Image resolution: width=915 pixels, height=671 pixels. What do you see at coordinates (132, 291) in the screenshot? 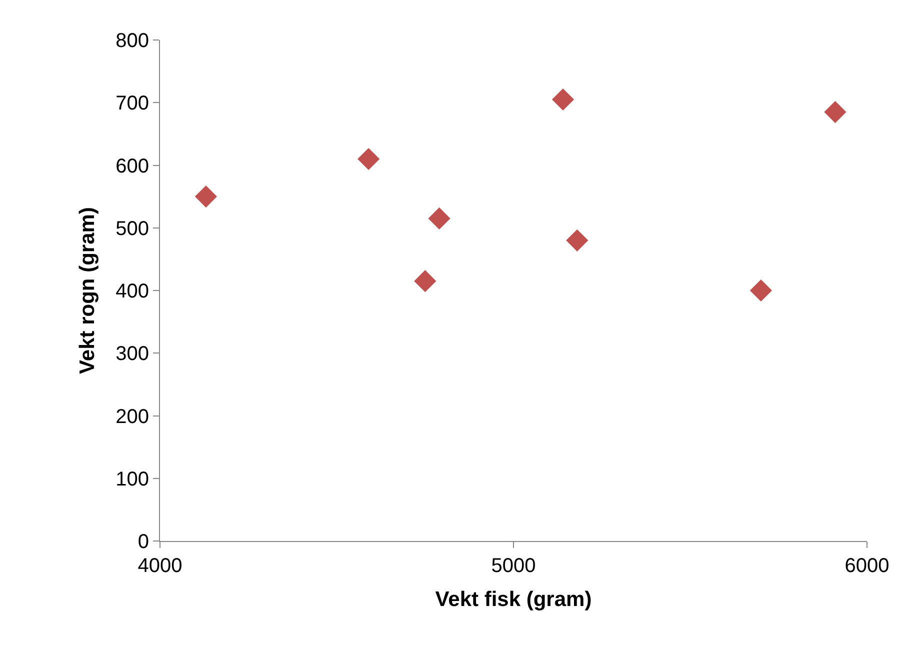
I see `y-tick-label: 400` at bounding box center [132, 291].